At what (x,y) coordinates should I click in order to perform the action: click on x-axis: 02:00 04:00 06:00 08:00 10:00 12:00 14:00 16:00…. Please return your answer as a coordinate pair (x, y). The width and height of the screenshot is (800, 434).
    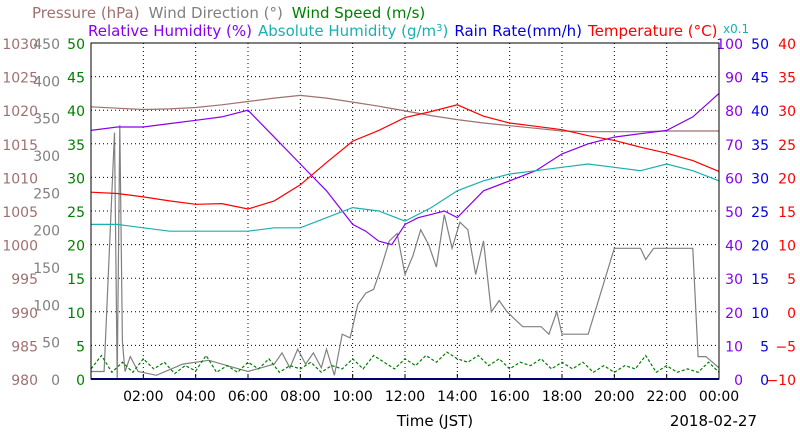
    Looking at the image, I should click on (431, 389).